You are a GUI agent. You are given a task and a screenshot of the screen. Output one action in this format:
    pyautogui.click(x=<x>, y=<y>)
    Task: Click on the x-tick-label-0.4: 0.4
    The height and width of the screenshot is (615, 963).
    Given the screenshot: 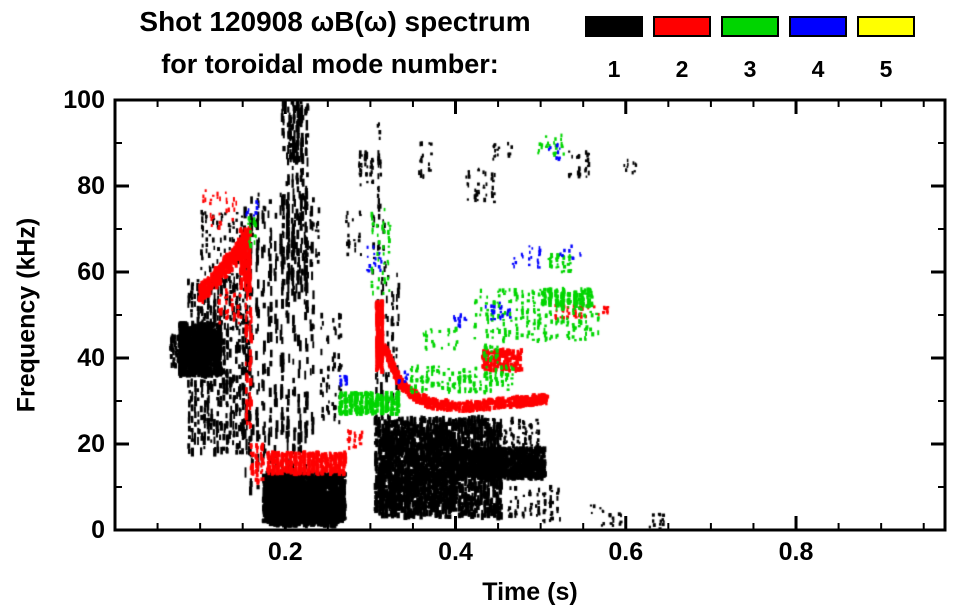 What is the action you would take?
    pyautogui.click(x=455, y=552)
    